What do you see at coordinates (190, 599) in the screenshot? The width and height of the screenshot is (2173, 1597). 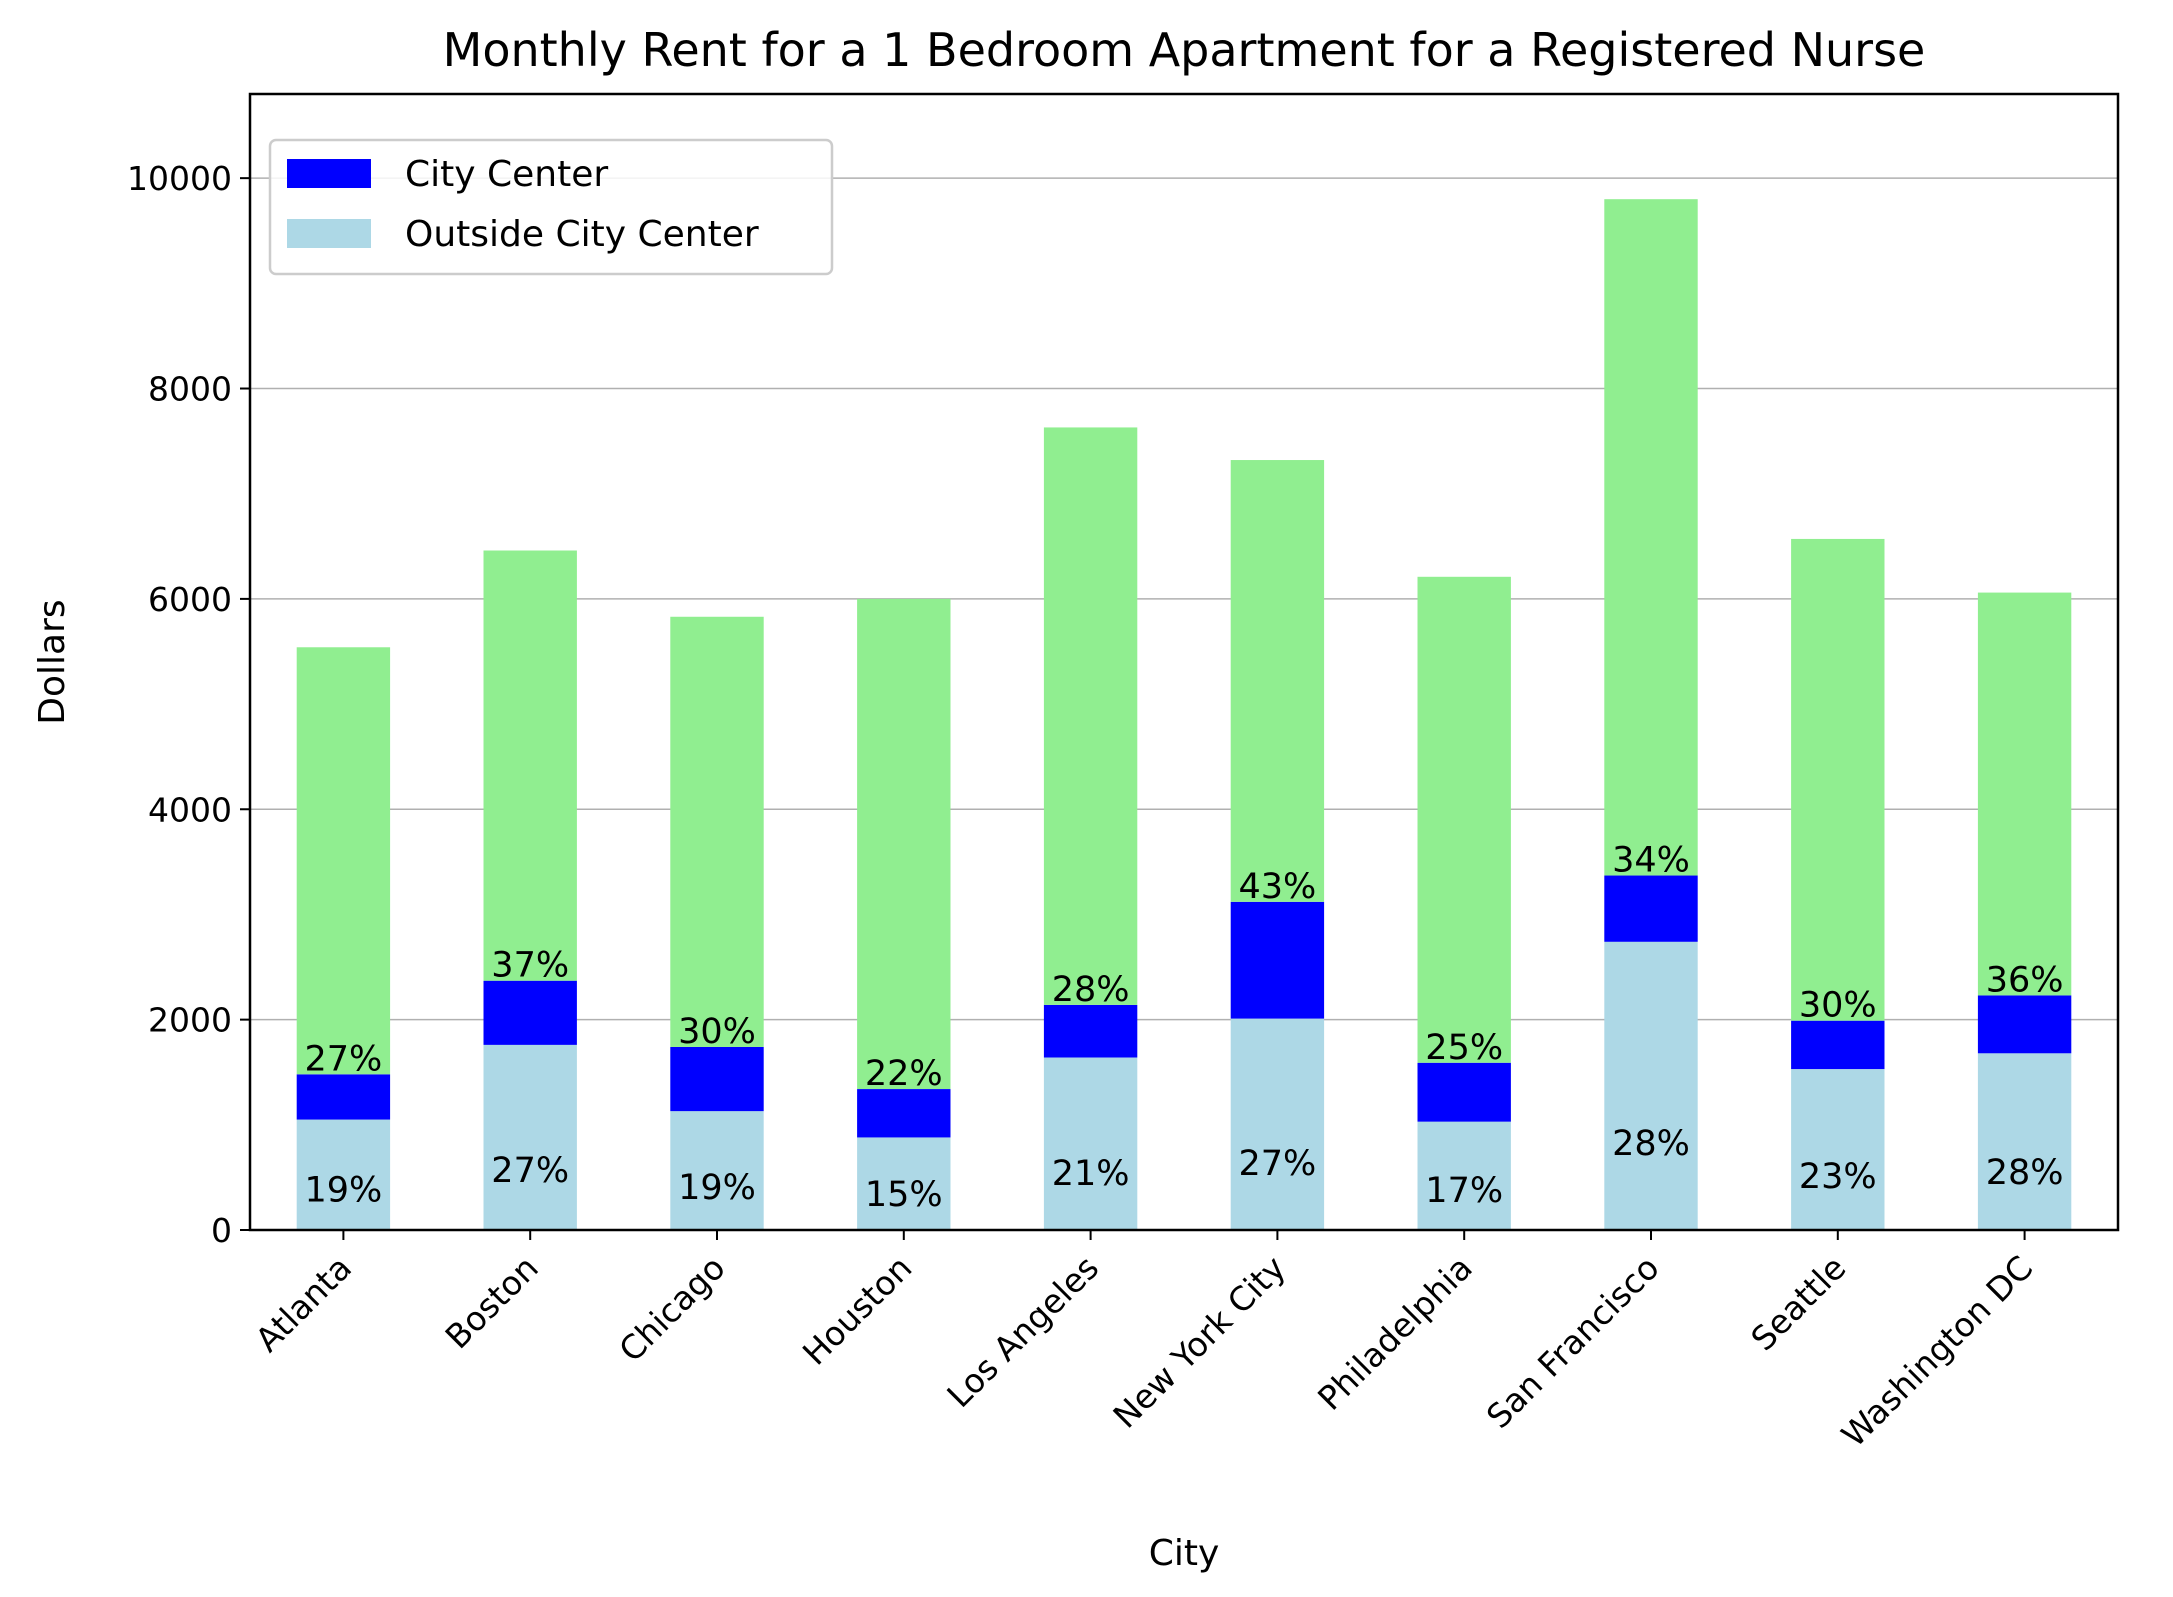 I see `y-tick-label: 6000` at bounding box center [190, 599].